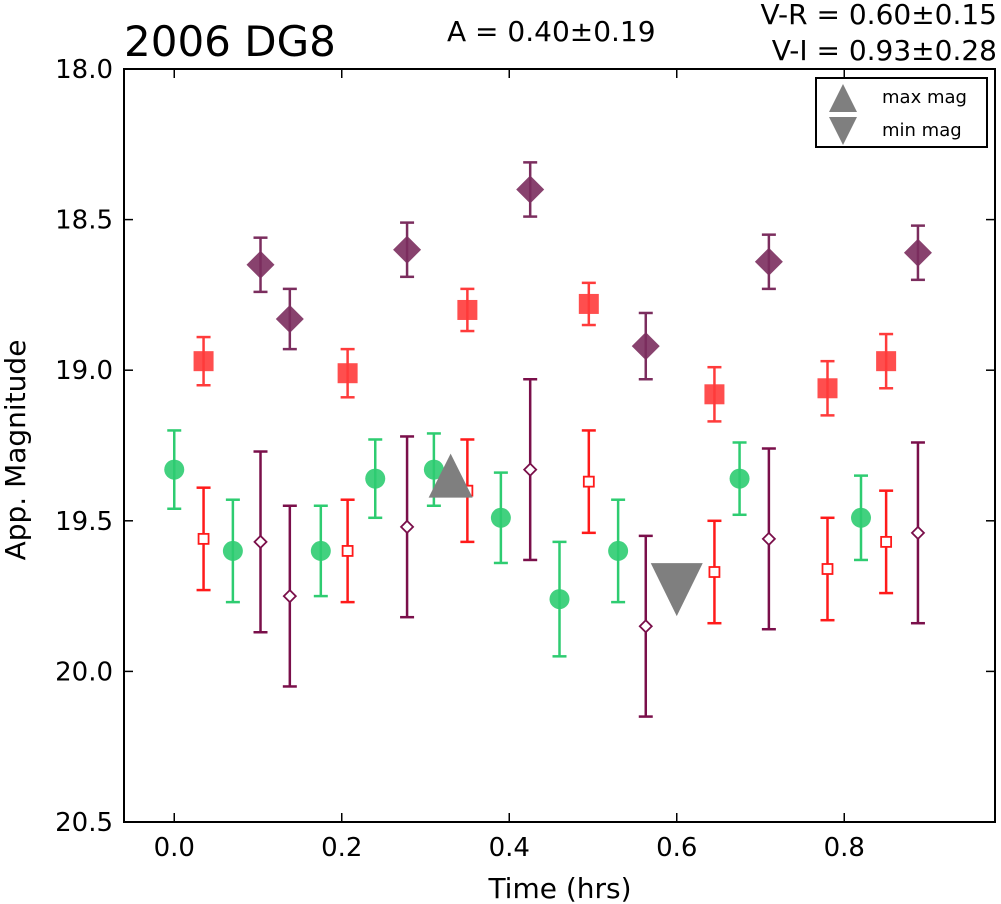  Describe the element at coordinates (645, 346) in the screenshot. I see `series-2-point-4-marker` at that location.